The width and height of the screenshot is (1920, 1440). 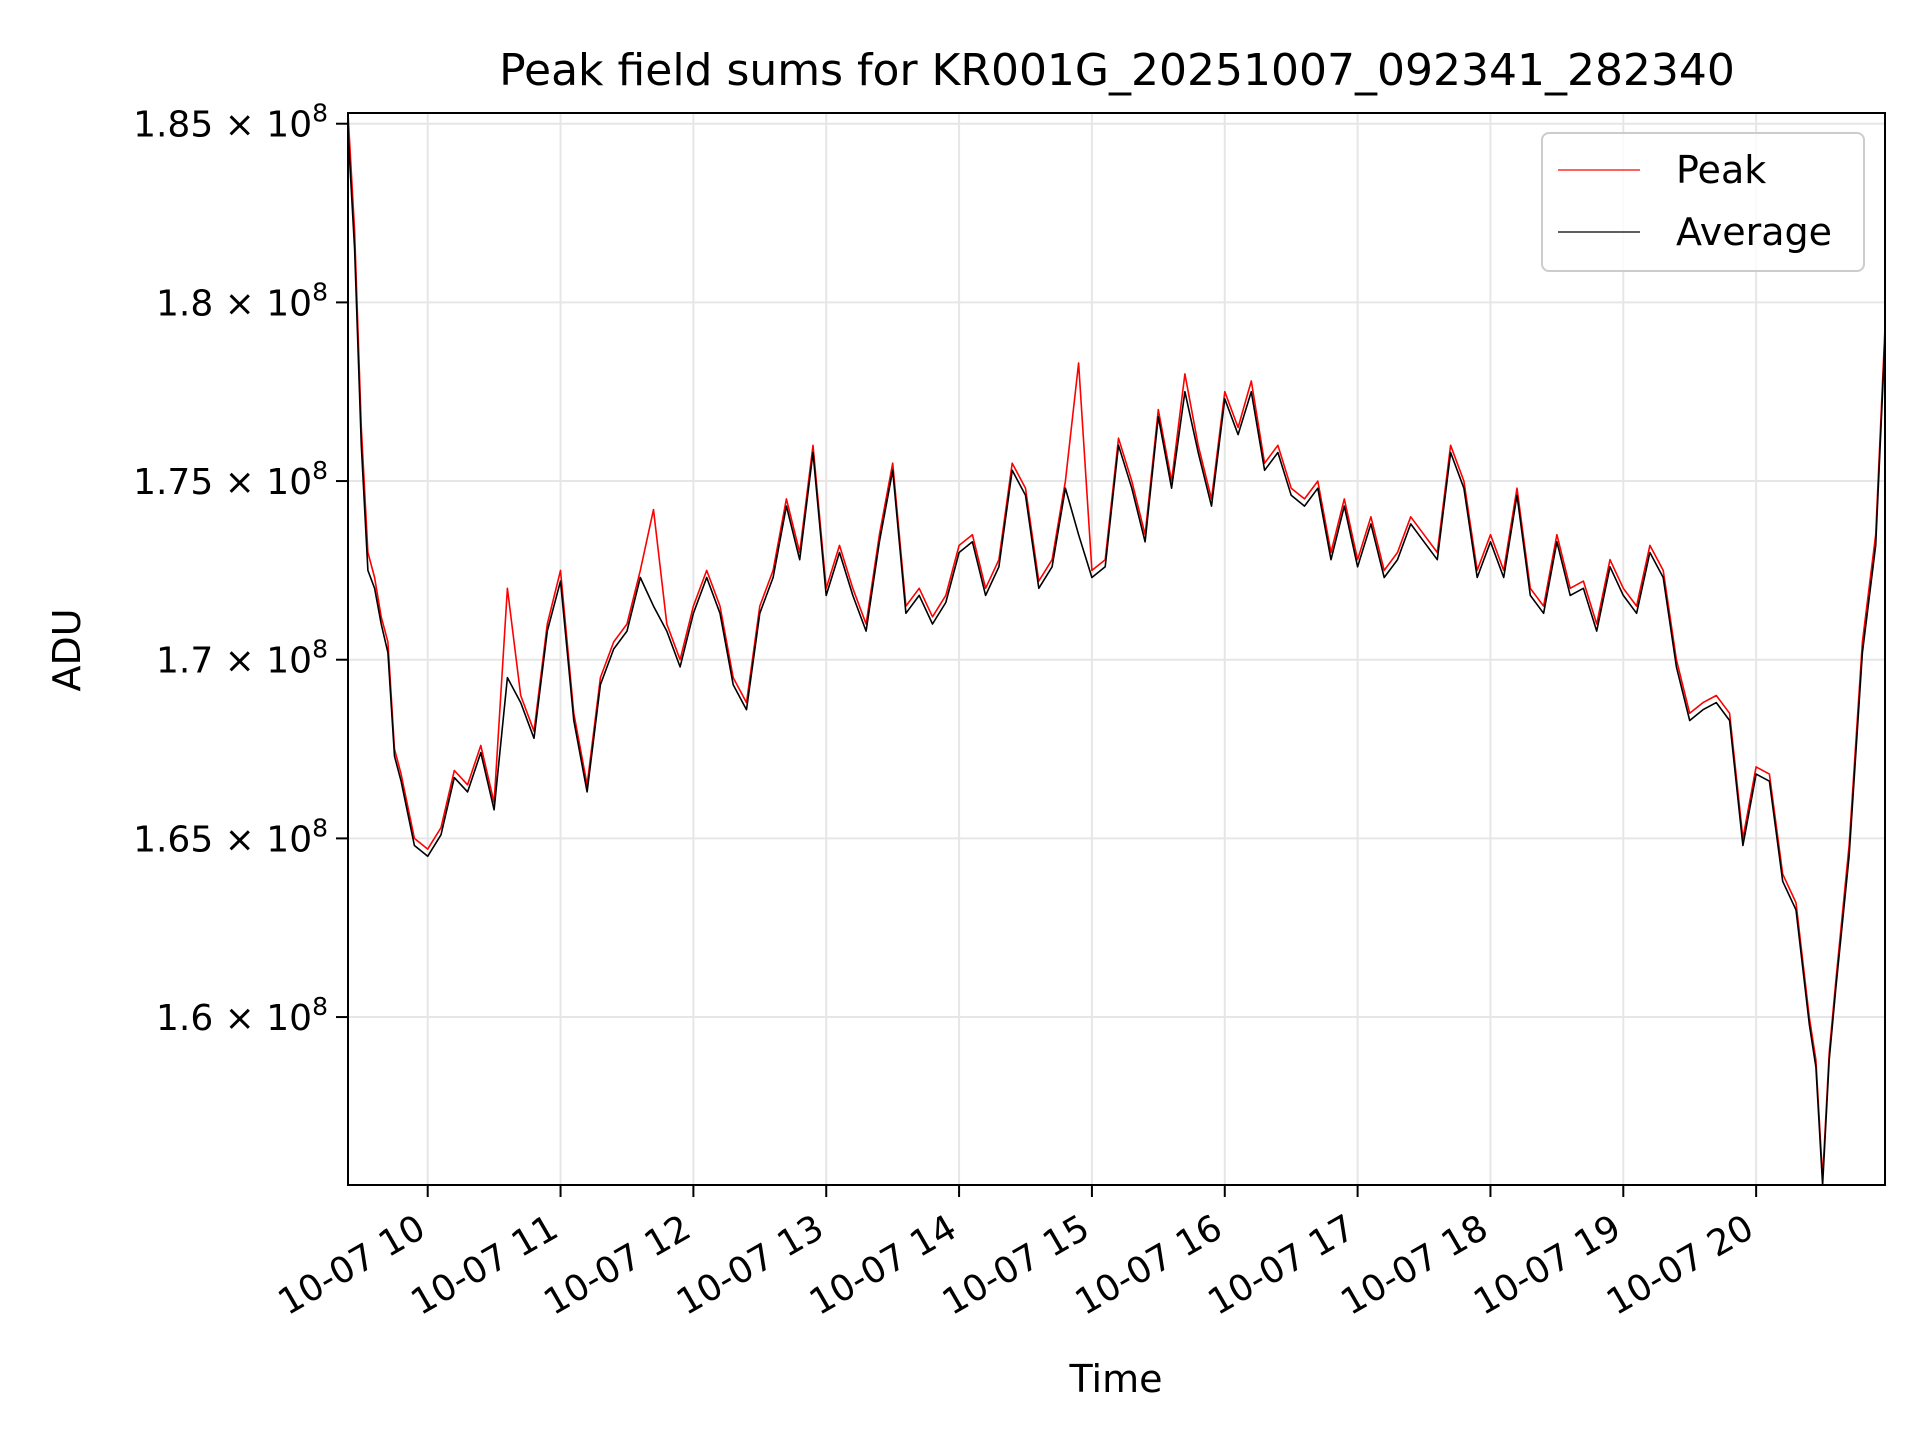 What do you see at coordinates (1721, 170) in the screenshot?
I see `legend-label-peak: Peak` at bounding box center [1721, 170].